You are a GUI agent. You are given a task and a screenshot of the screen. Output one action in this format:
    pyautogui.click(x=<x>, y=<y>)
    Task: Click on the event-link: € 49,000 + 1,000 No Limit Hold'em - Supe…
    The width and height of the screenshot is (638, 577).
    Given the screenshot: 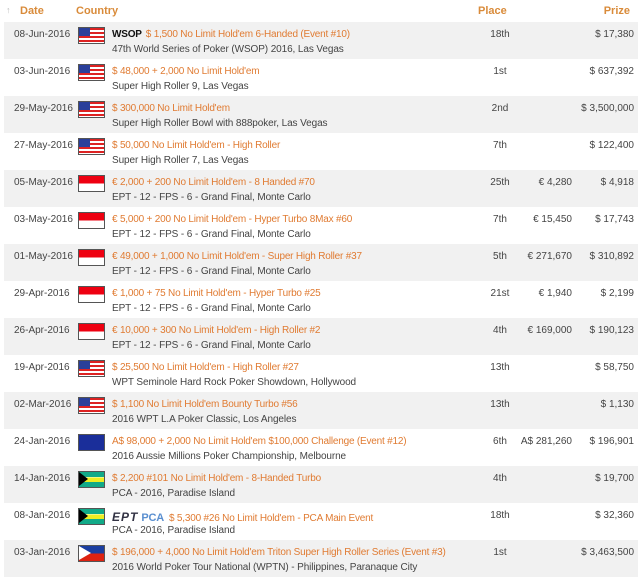 What is the action you would take?
    pyautogui.click(x=237, y=256)
    